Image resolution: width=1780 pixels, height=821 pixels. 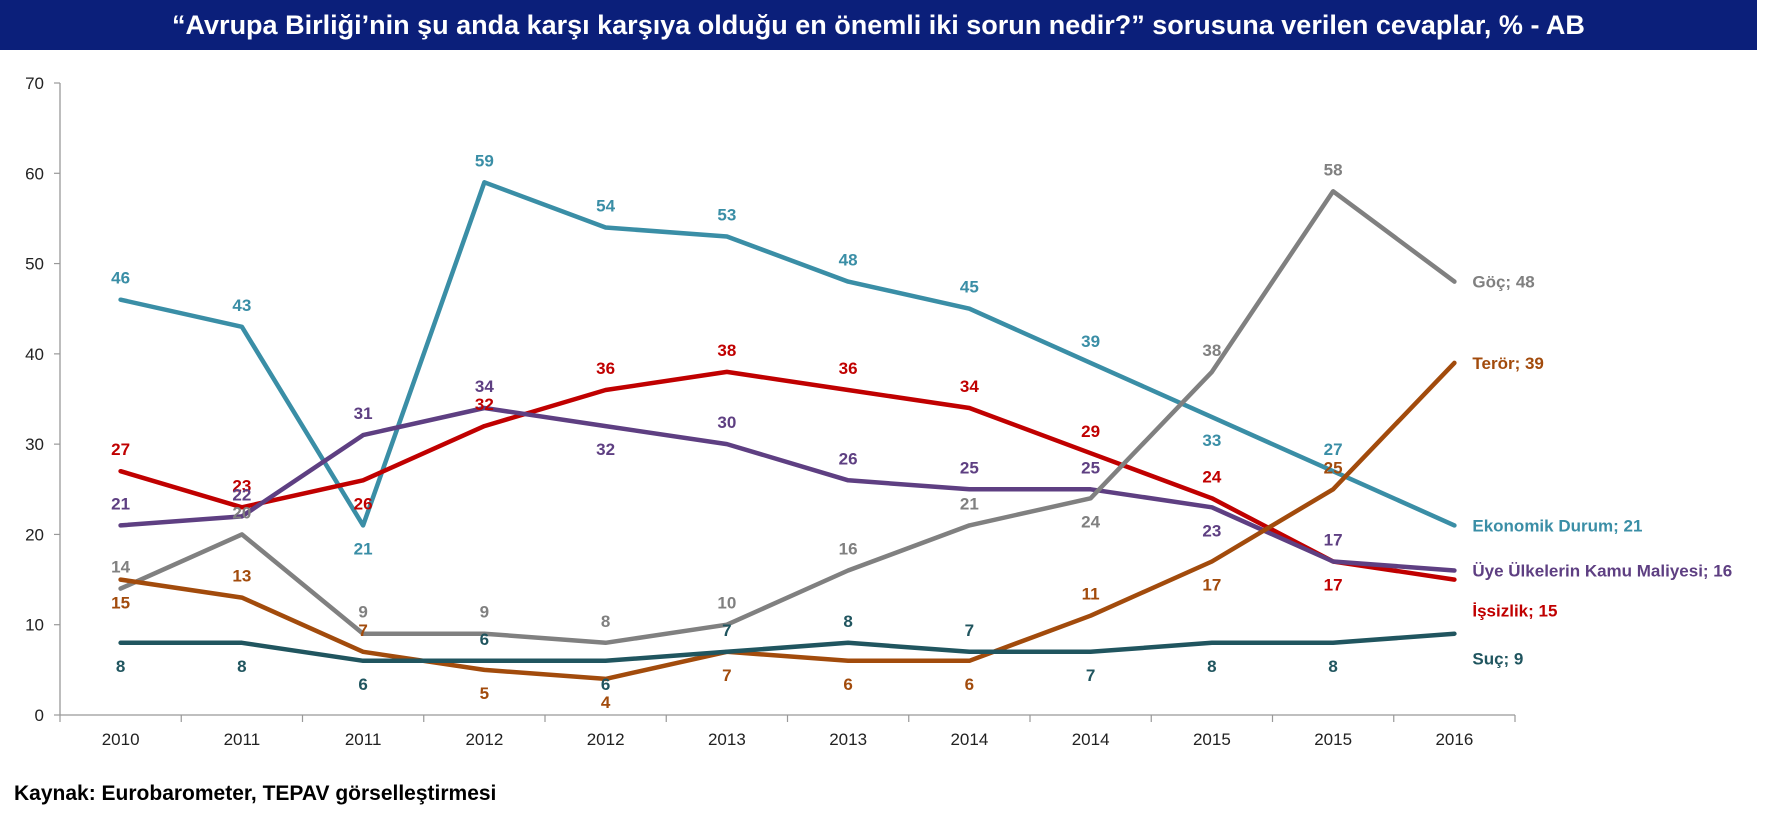 I want to click on data-label: 46, so click(x=120, y=278).